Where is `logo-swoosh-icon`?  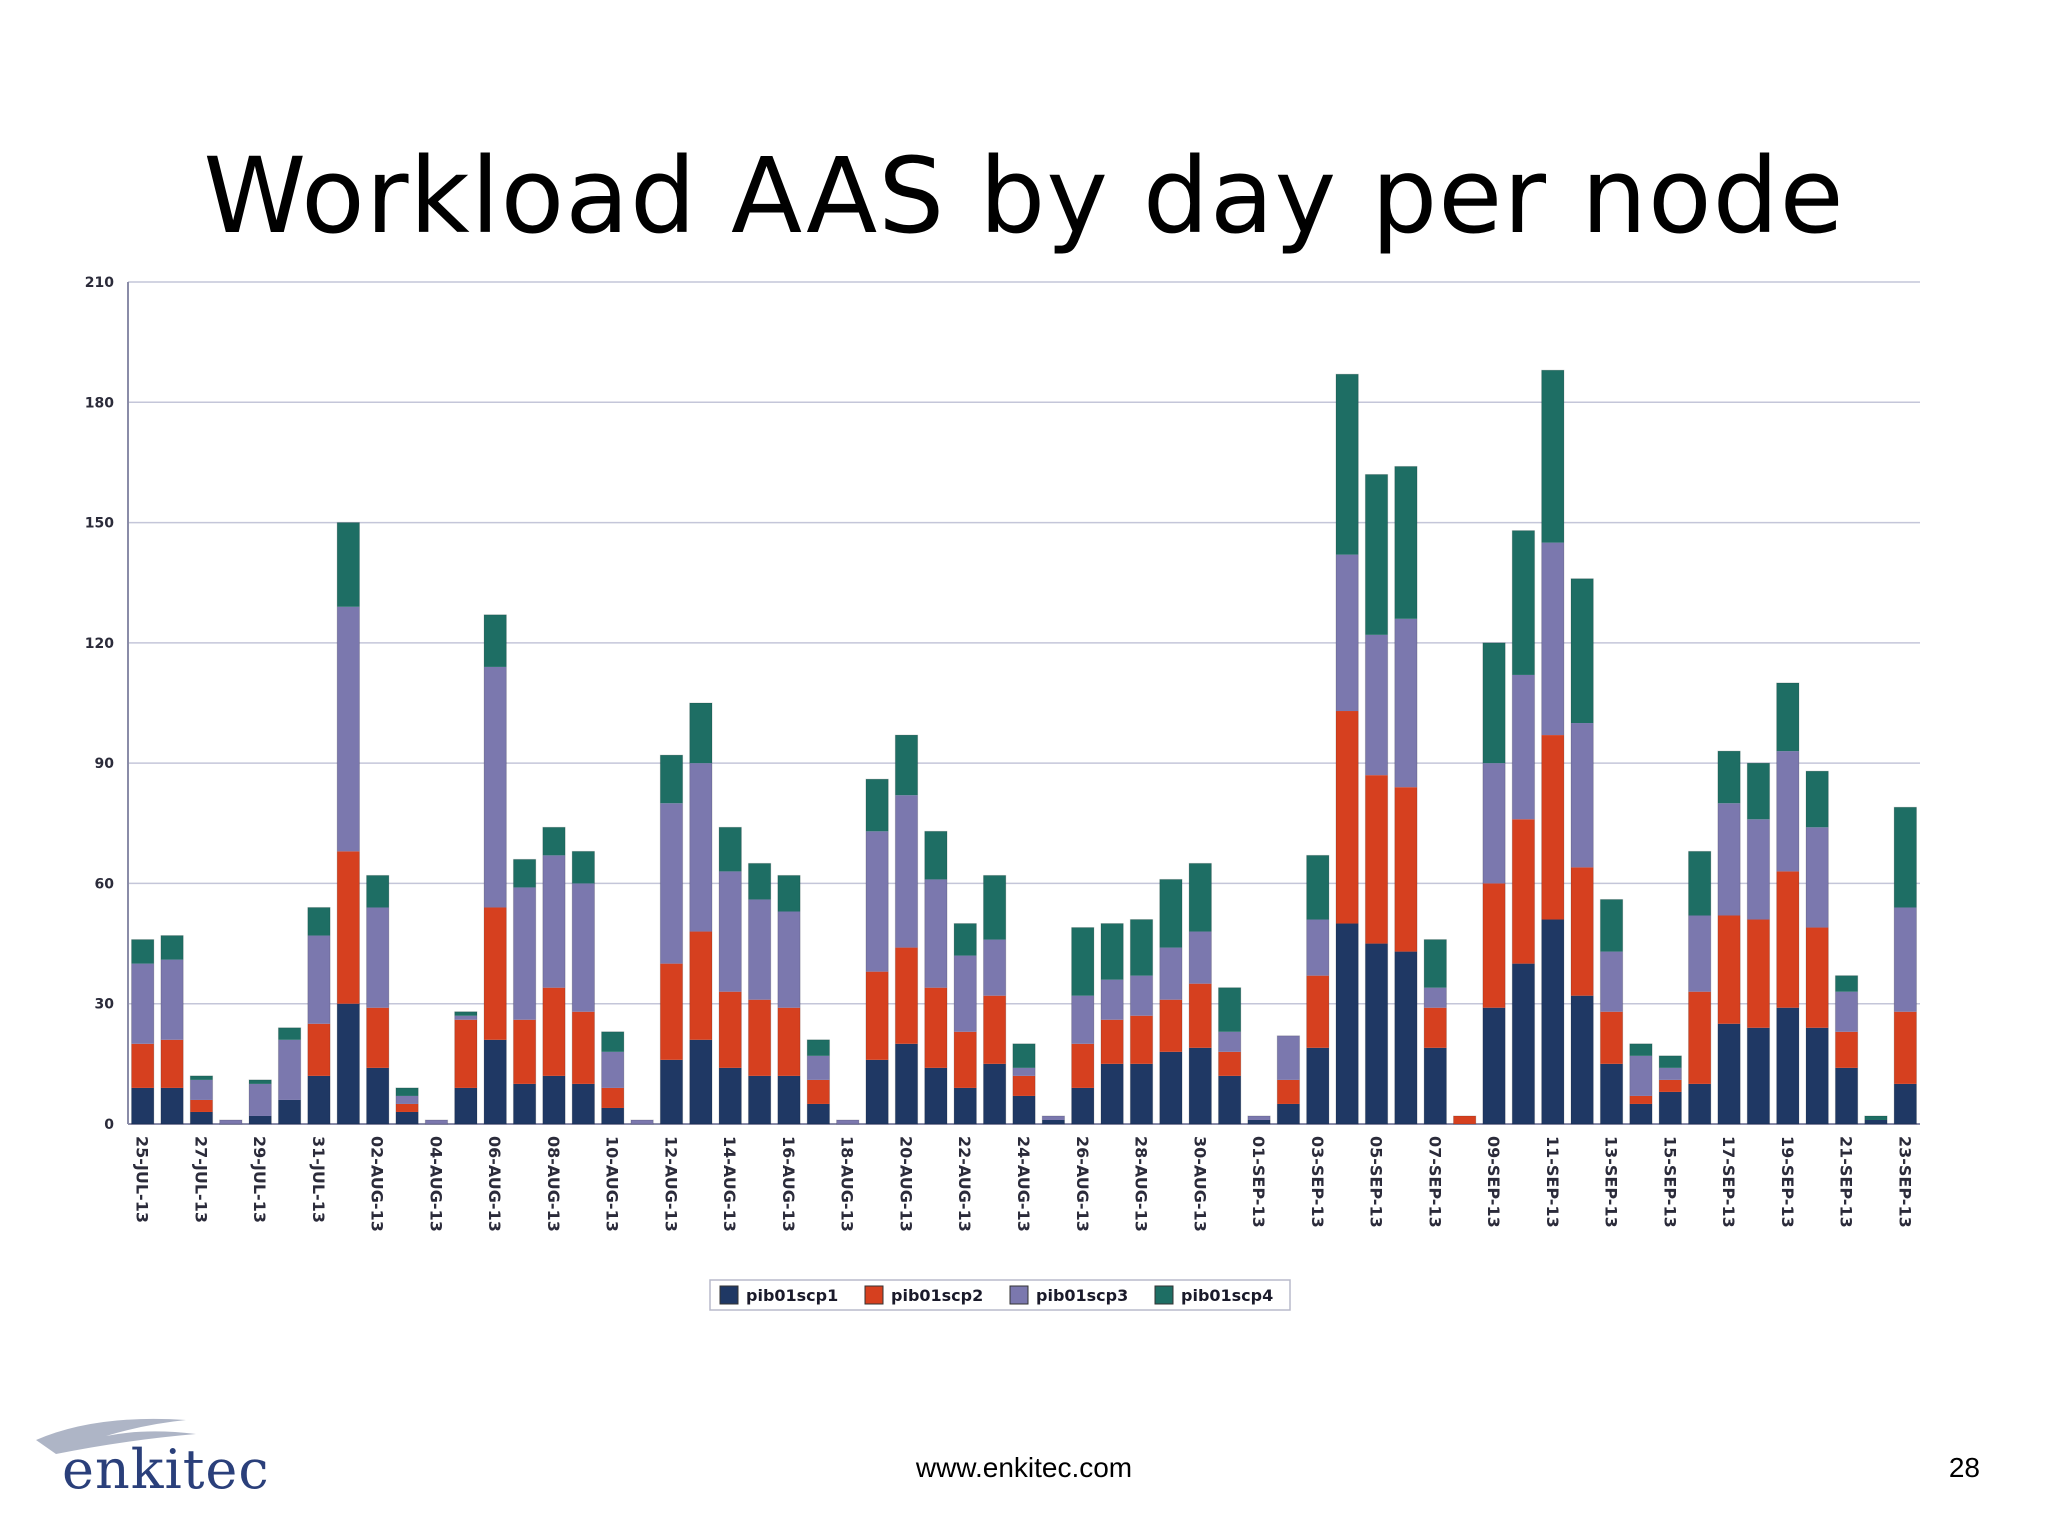 logo-swoosh-icon is located at coordinates (116, 1436).